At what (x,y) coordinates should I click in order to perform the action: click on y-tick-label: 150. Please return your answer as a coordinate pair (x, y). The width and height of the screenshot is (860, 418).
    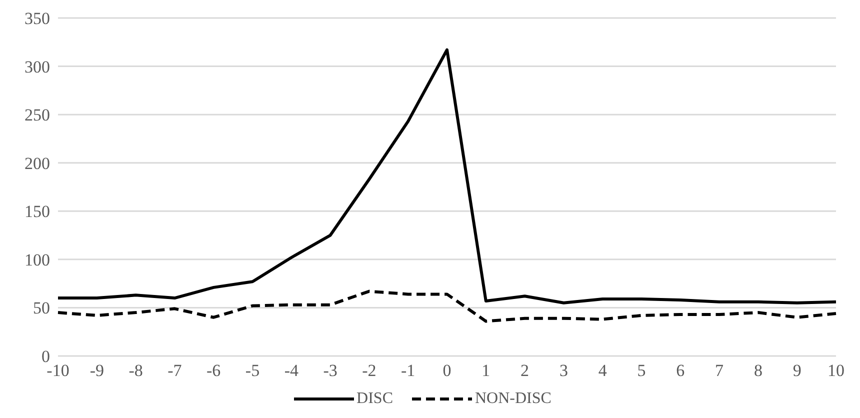
    Looking at the image, I should click on (37, 212).